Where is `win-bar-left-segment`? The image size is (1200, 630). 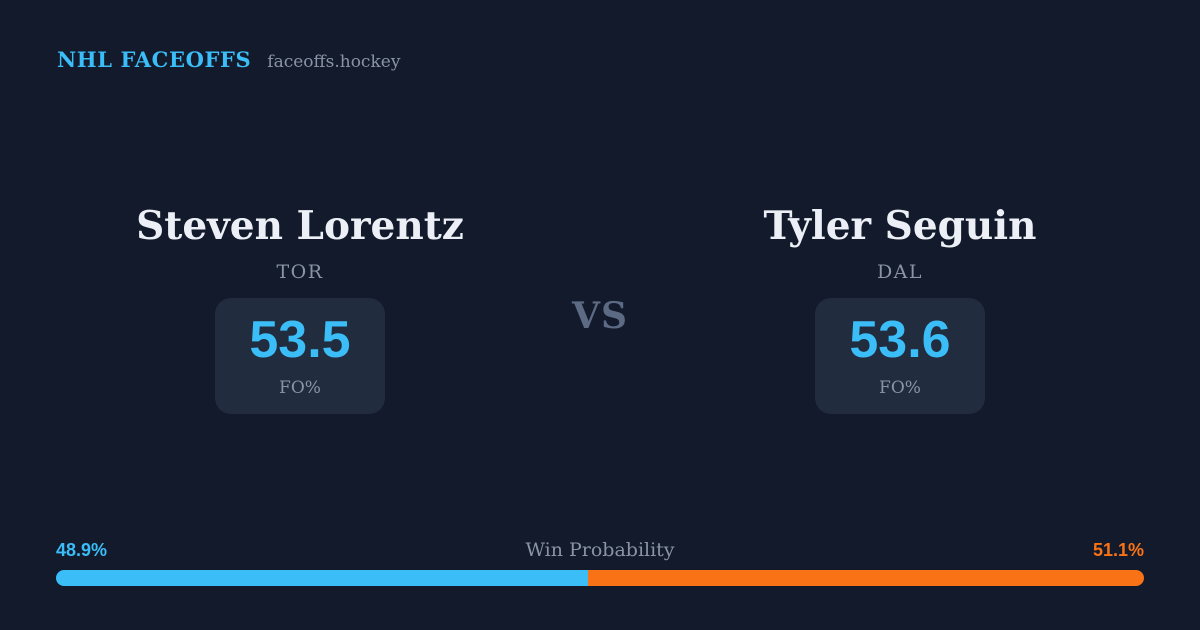
win-bar-left-segment is located at coordinates (322, 578).